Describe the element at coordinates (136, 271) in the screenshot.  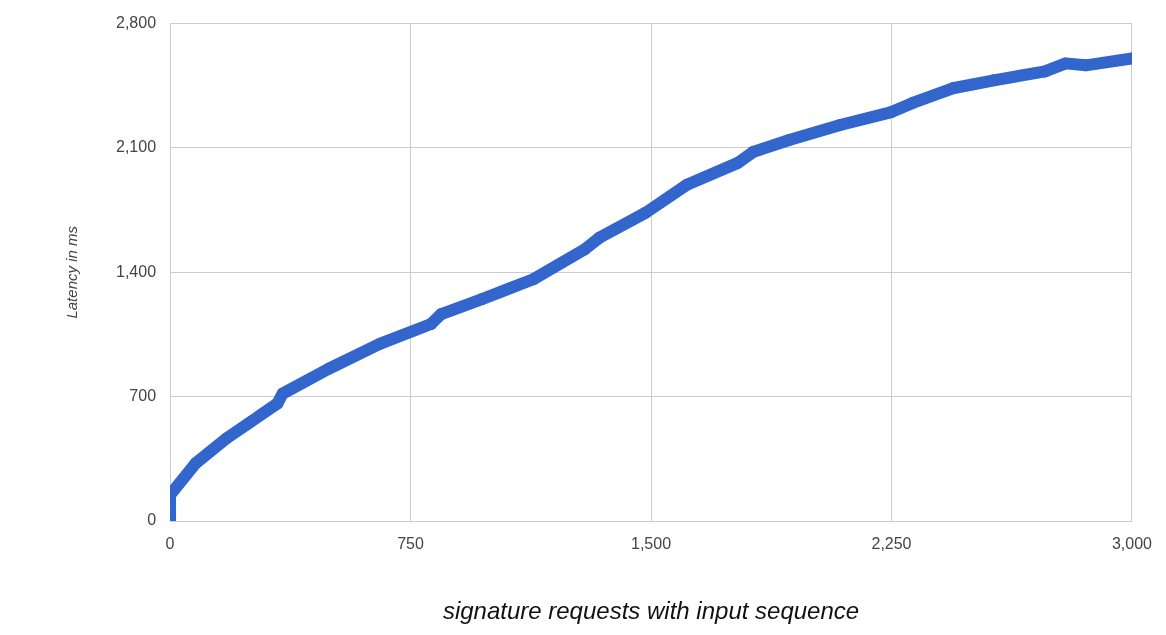
I see `y-tick-label: 1,400` at that location.